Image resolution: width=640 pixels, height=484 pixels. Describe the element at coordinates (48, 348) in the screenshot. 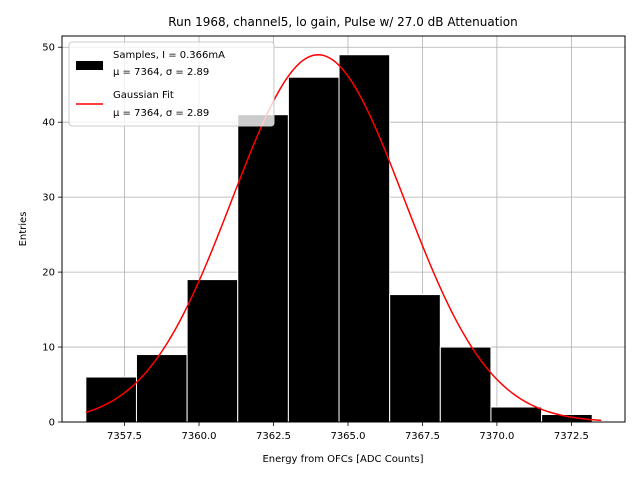

I see `y-tick-label: 10` at that location.